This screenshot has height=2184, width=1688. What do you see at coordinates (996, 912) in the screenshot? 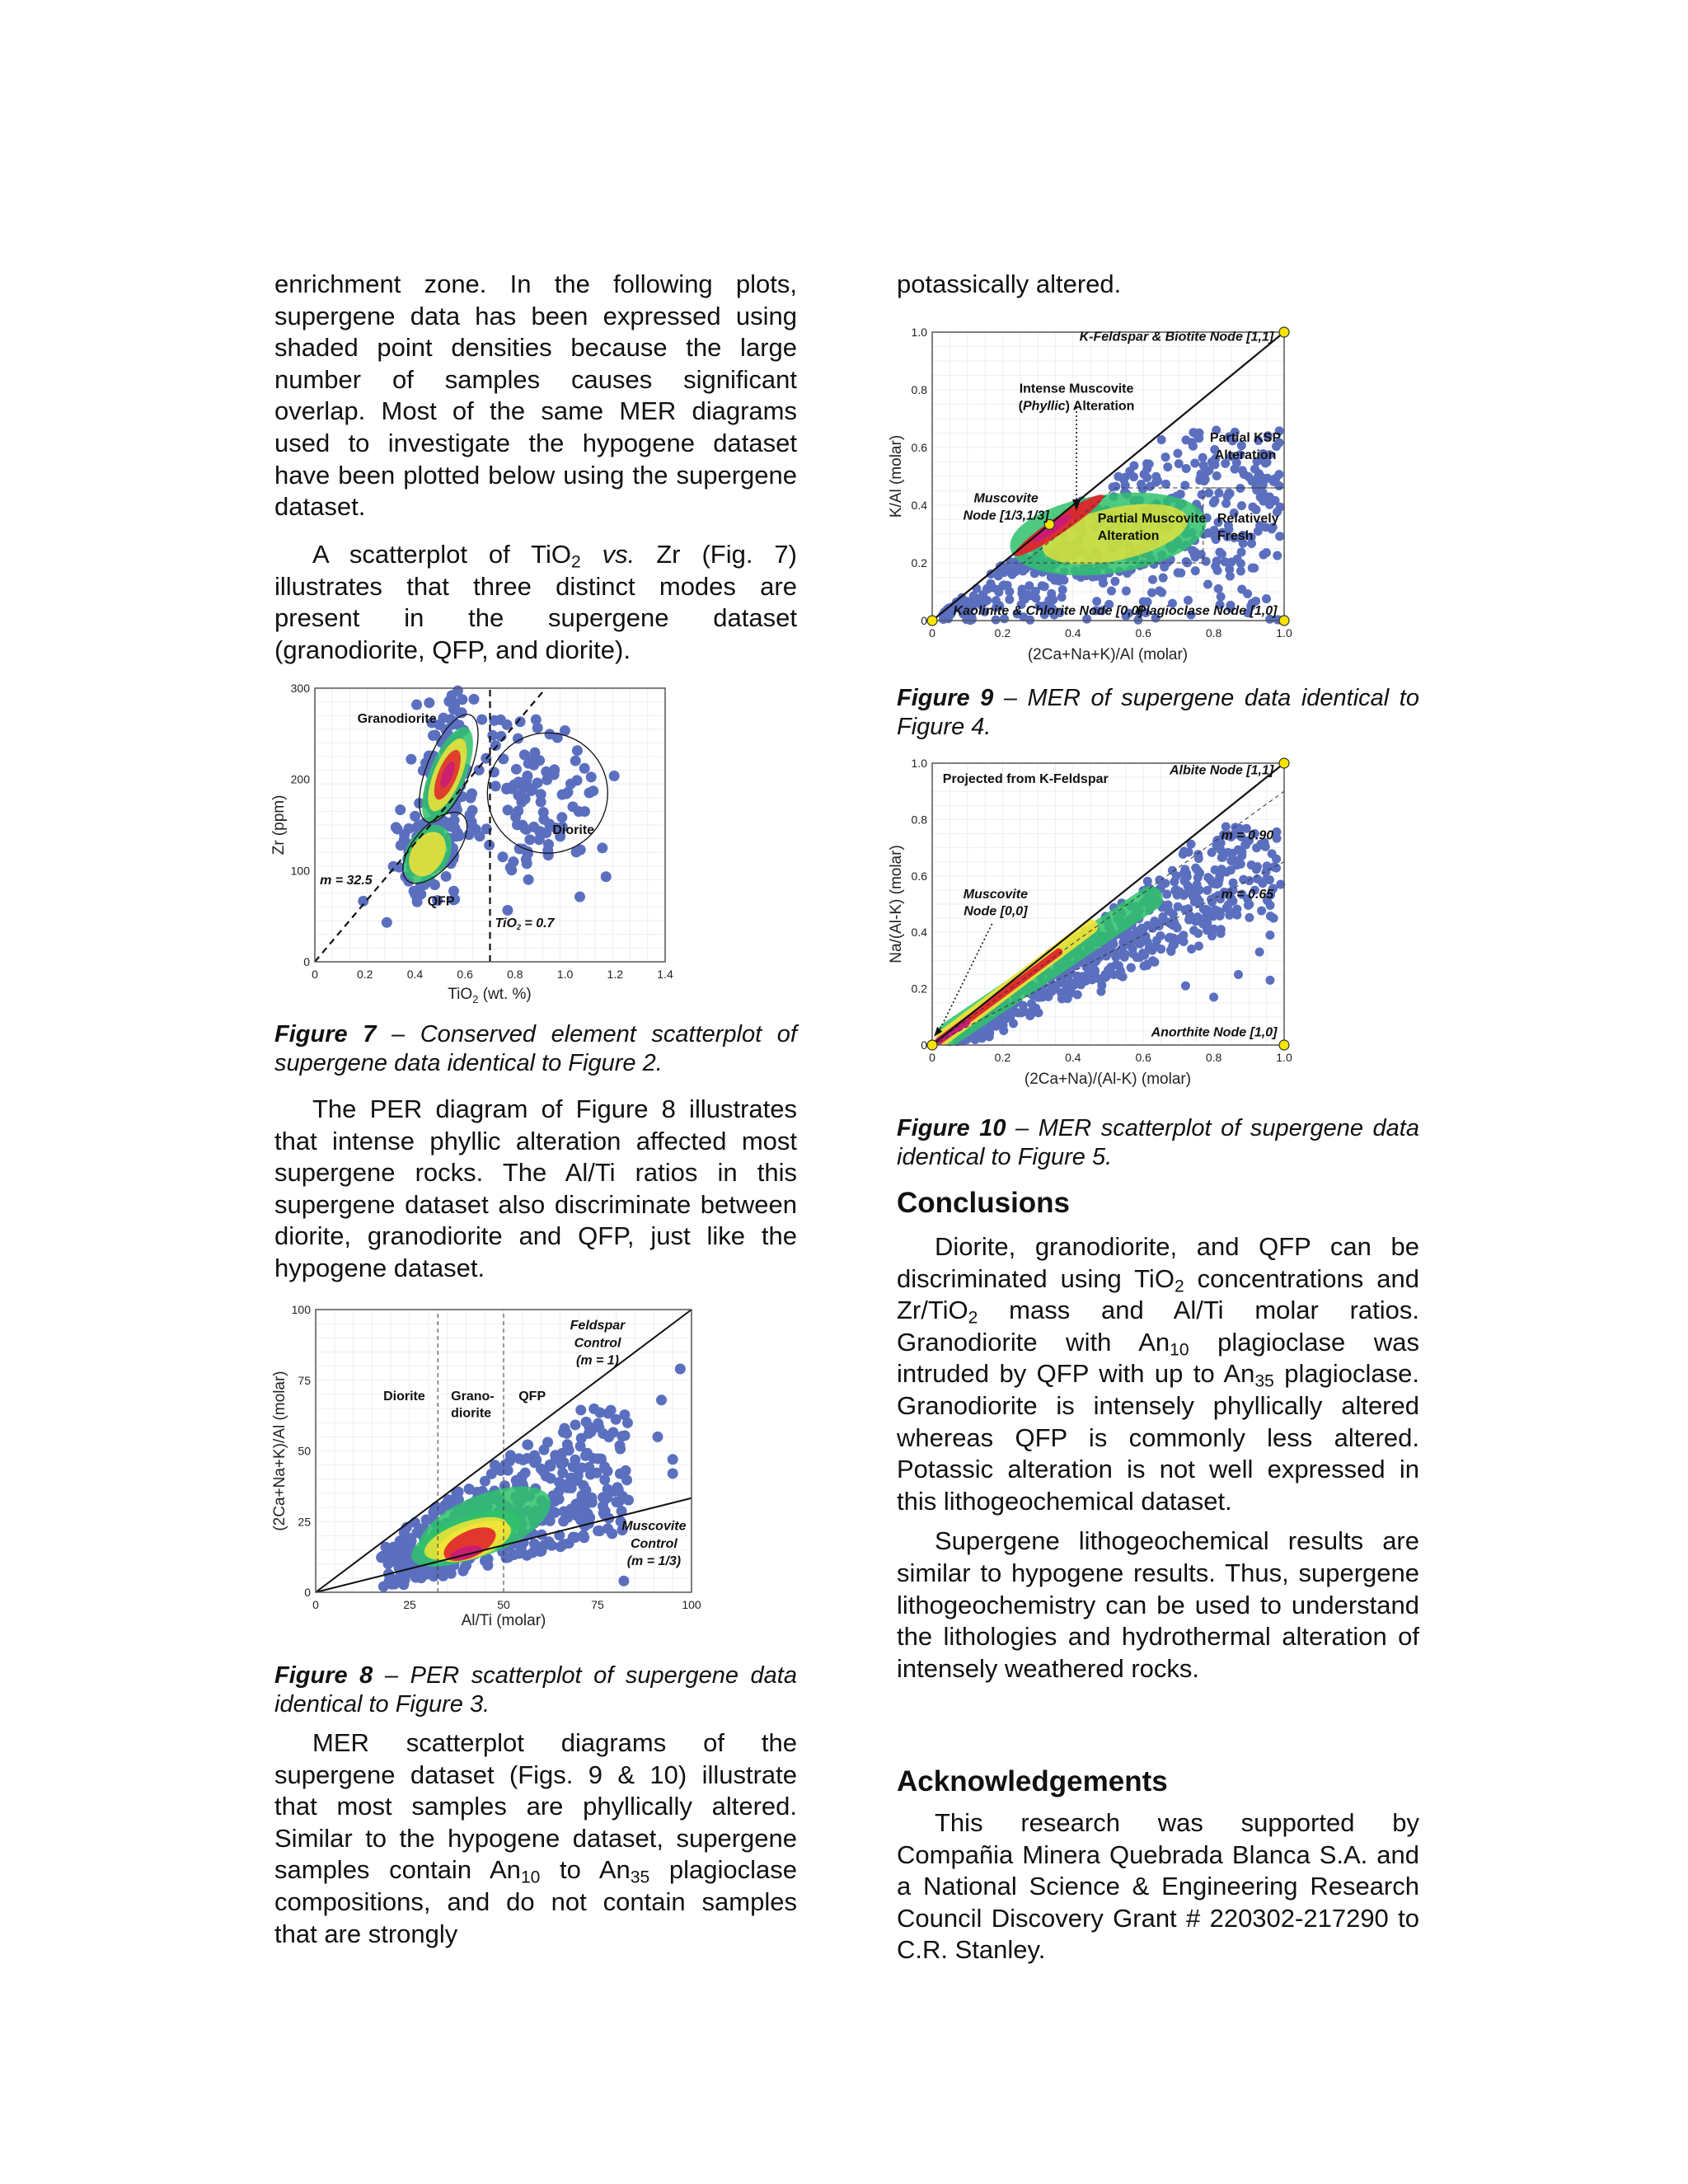
I see `muscovite-node-label: Node [0,0]` at bounding box center [996, 912].